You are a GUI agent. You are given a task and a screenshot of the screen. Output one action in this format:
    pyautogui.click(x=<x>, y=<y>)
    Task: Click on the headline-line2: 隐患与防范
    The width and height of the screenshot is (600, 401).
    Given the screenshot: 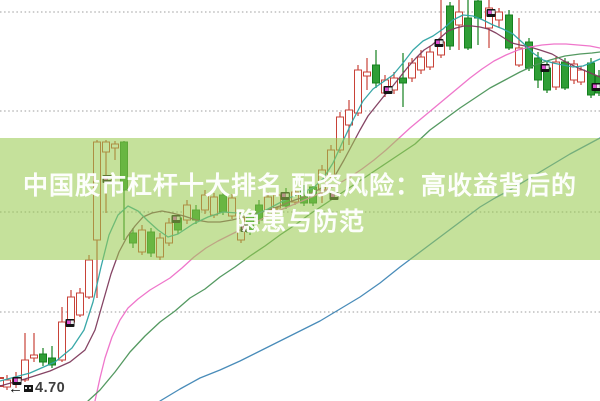 What is the action you would take?
    pyautogui.click(x=299, y=222)
    